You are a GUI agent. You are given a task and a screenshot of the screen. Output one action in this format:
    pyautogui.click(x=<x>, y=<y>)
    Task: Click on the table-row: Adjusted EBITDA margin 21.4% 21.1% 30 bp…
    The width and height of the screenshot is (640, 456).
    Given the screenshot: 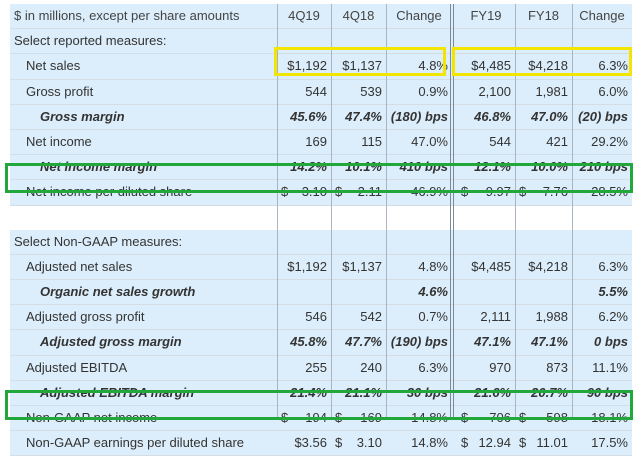 What is the action you would take?
    pyautogui.click(x=321, y=393)
    